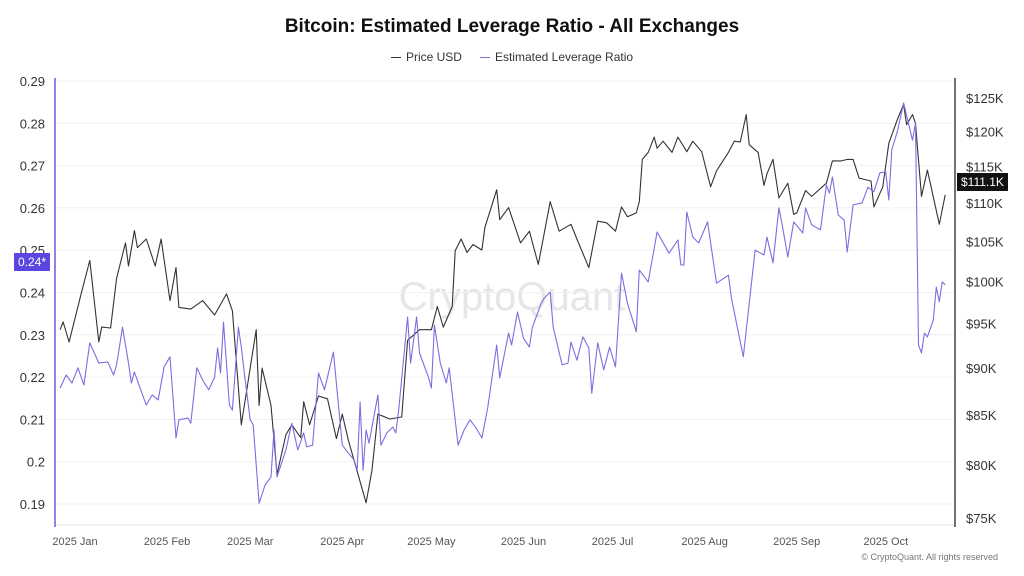  What do you see at coordinates (885, 542) in the screenshot?
I see `x-tick-label: 2025 Oct` at bounding box center [885, 542].